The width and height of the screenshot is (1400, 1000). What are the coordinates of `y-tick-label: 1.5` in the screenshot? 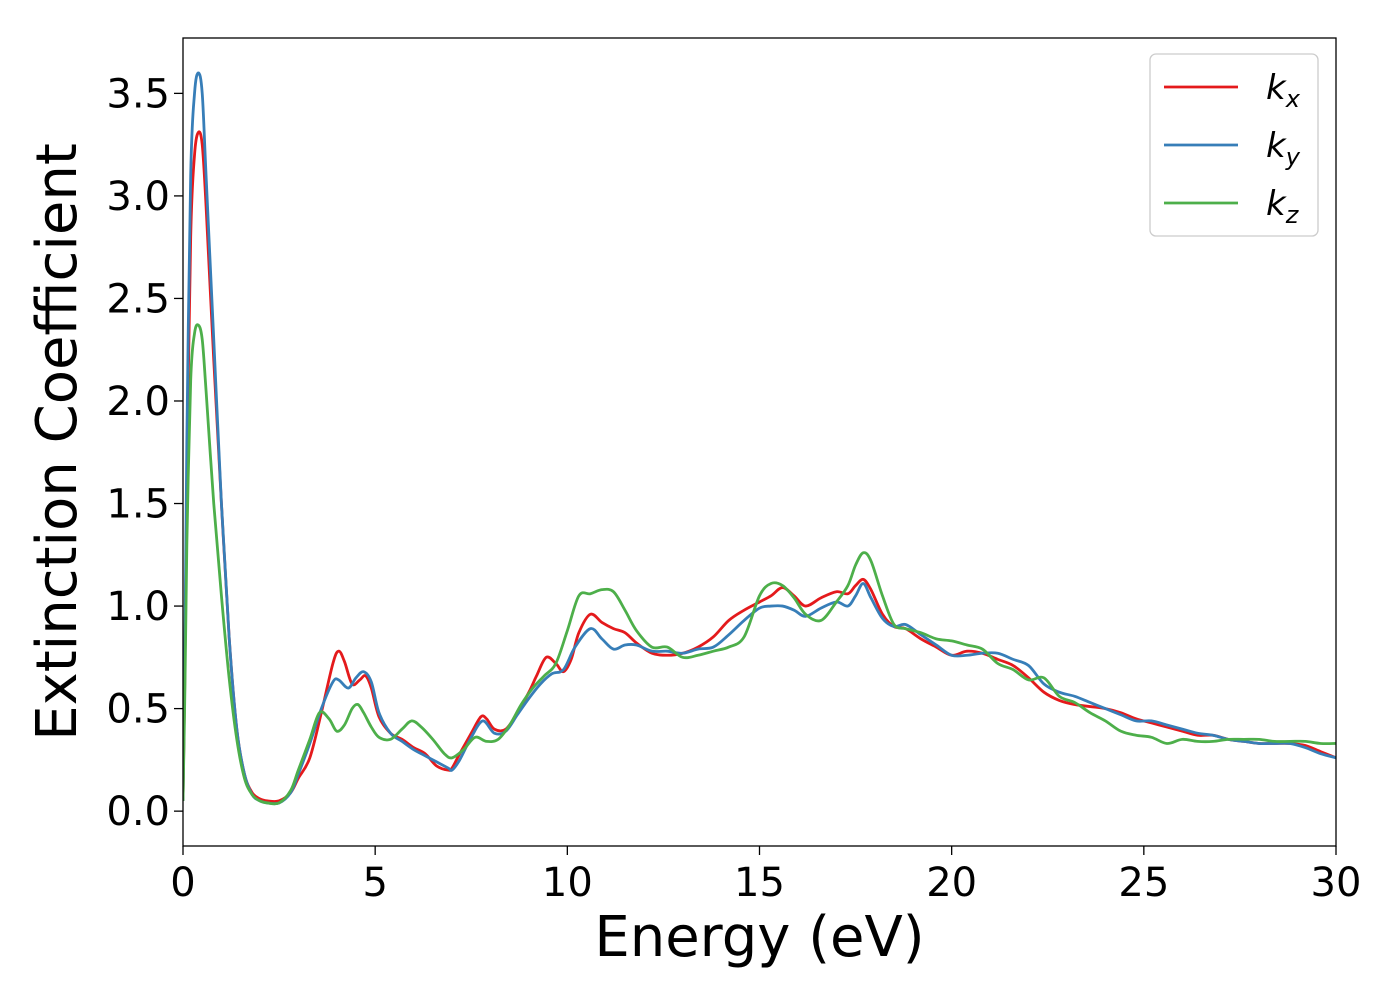 It's located at (138, 505).